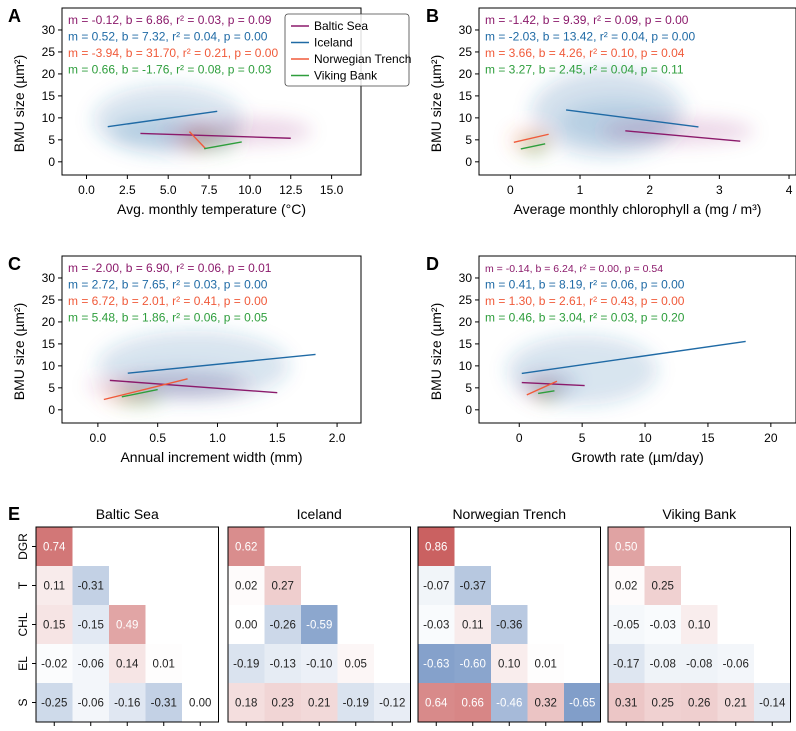 The image size is (796, 731). Describe the element at coordinates (333, 43) in the screenshot. I see `legend-entry: Iceland` at that location.